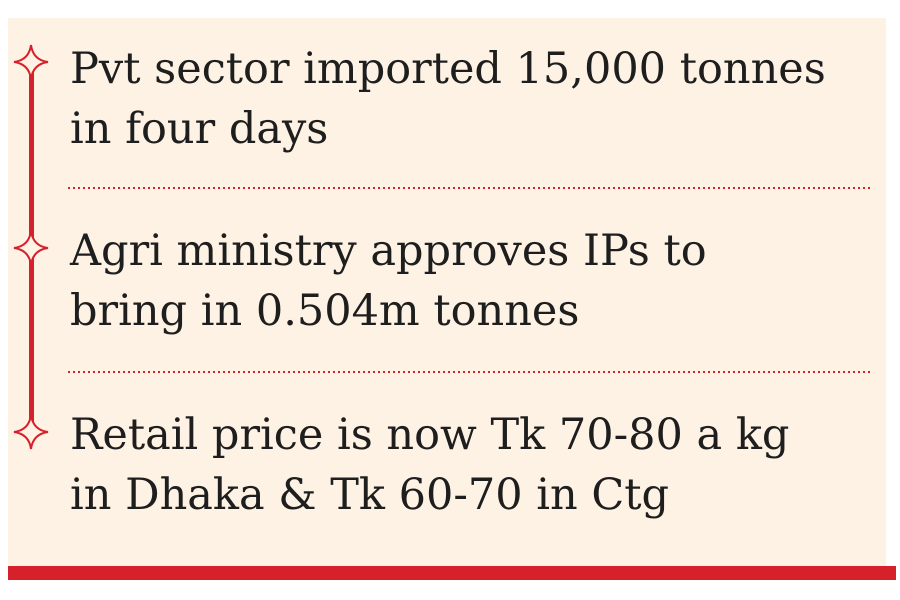 The height and width of the screenshot is (600, 900). I want to click on item-text: bring in 0.504m tonnes, so click(324, 311).